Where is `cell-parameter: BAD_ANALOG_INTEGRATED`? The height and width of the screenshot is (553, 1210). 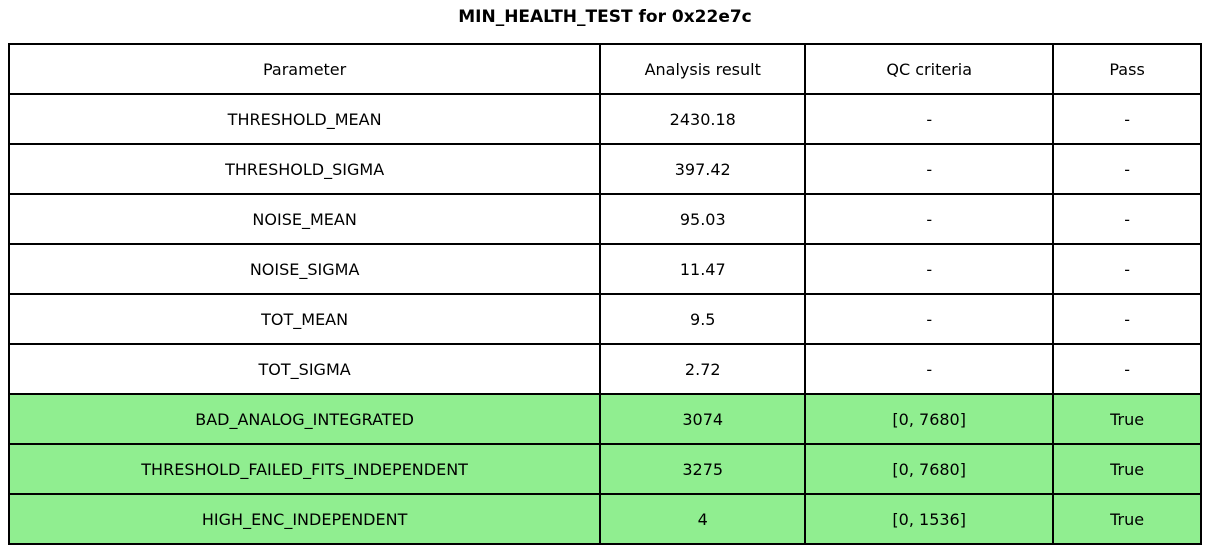 cell-parameter: BAD_ANALOG_INTEGRATED is located at coordinates (304, 419).